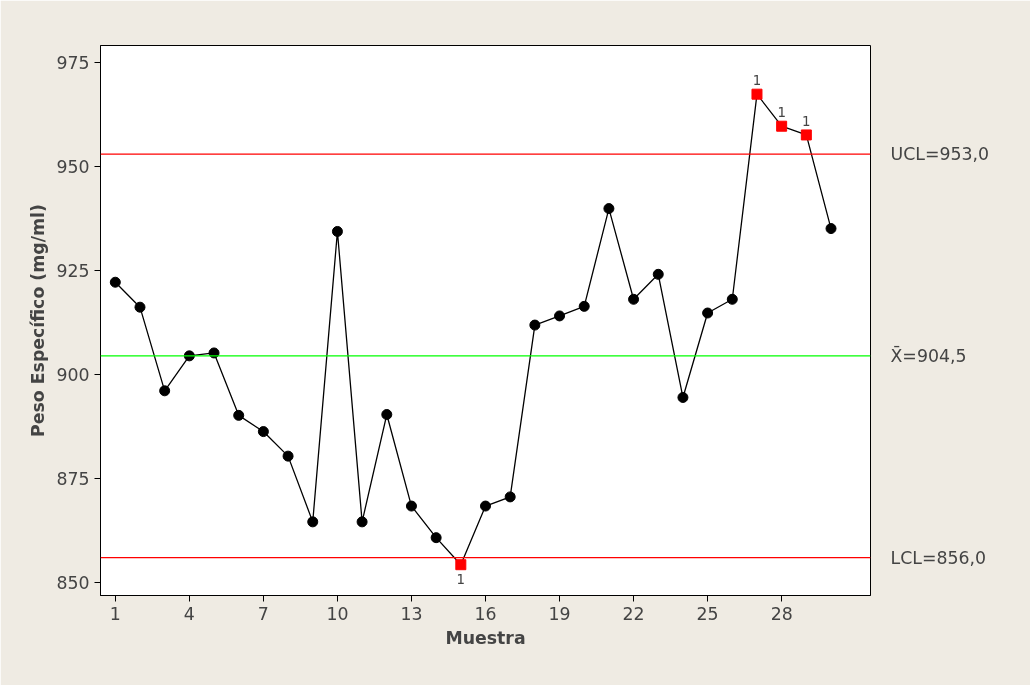 This screenshot has width=1034, height=689. Describe the element at coordinates (559, 613) in the screenshot. I see `x-tick-label: 19` at that location.